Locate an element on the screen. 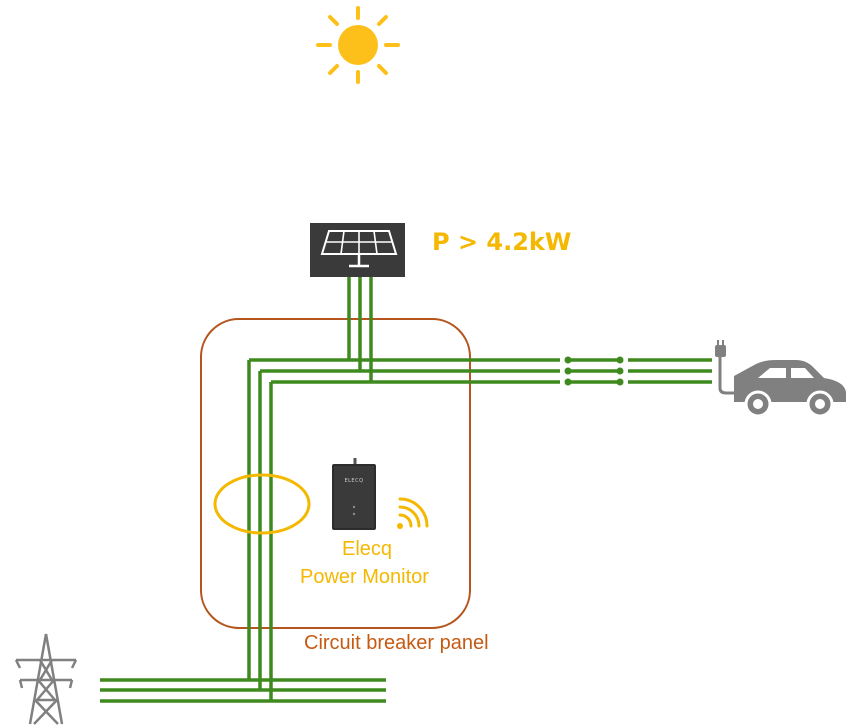 The width and height of the screenshot is (852, 728). car-icon is located at coordinates (790, 389).